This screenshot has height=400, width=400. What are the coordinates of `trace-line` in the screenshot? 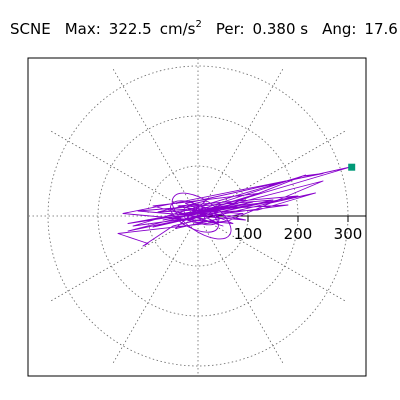 It's located at (234, 206).